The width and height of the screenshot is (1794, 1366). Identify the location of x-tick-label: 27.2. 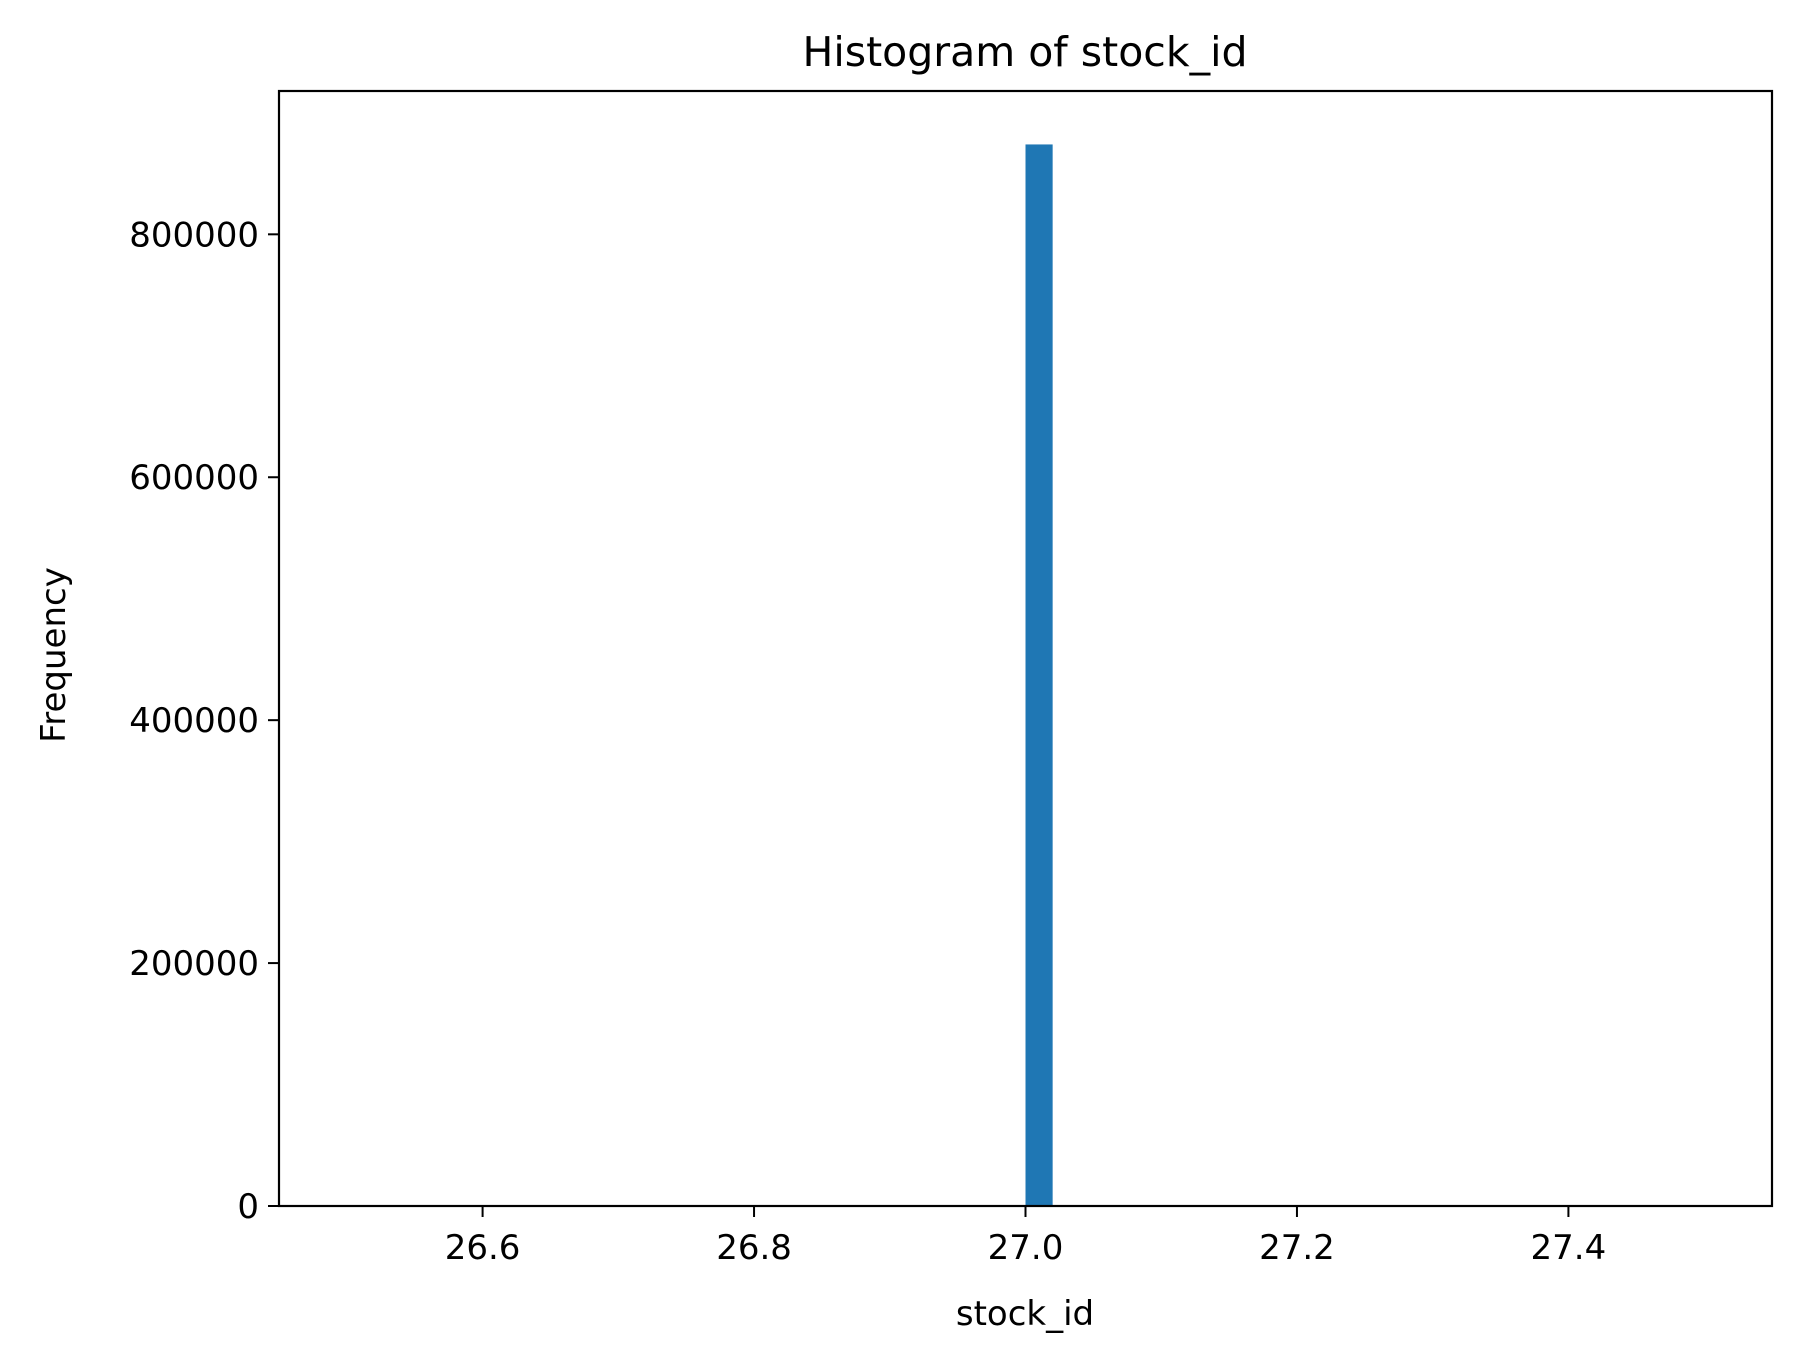
(1297, 1248).